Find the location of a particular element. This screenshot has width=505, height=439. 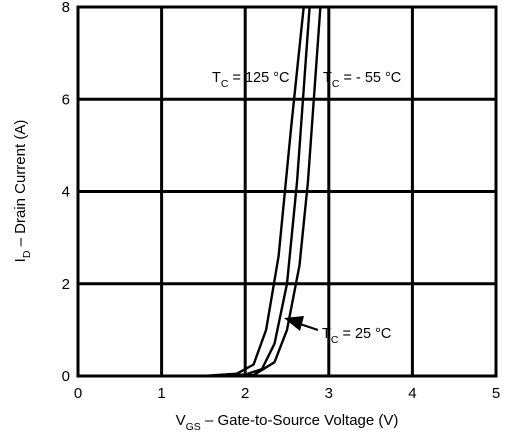

label-tc-25: TC = 25 °C is located at coordinates (356, 336).